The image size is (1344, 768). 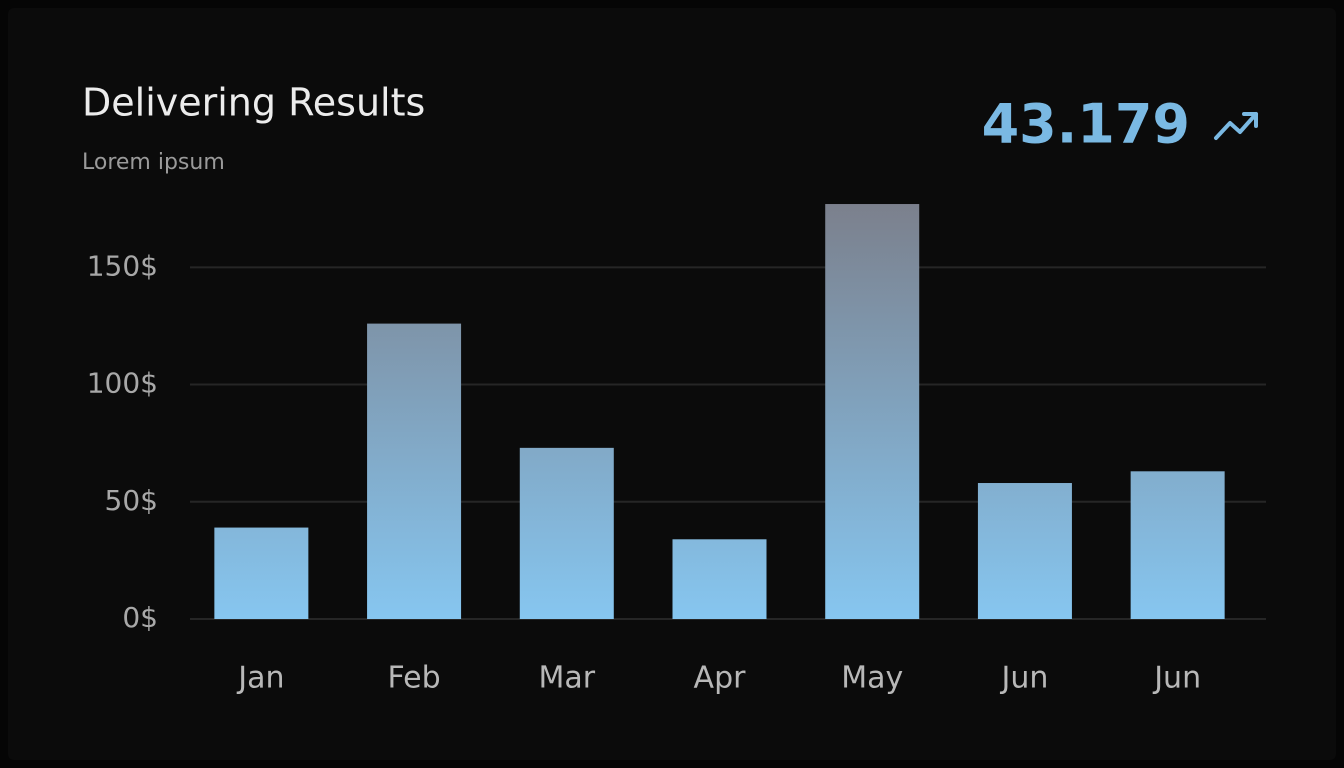 What do you see at coordinates (253, 103) in the screenshot?
I see `title: Delivering Results` at bounding box center [253, 103].